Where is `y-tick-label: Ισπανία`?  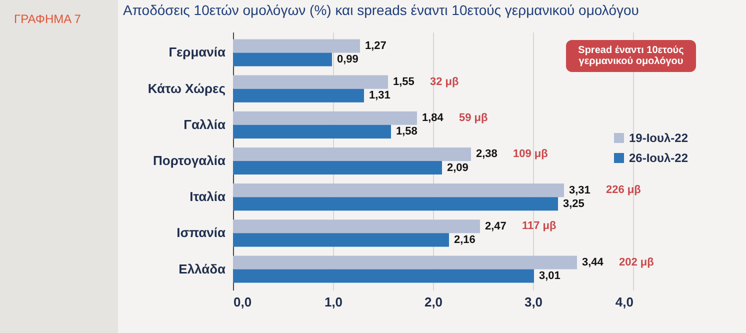
y-tick-label: Ισπανία is located at coordinates (201, 232).